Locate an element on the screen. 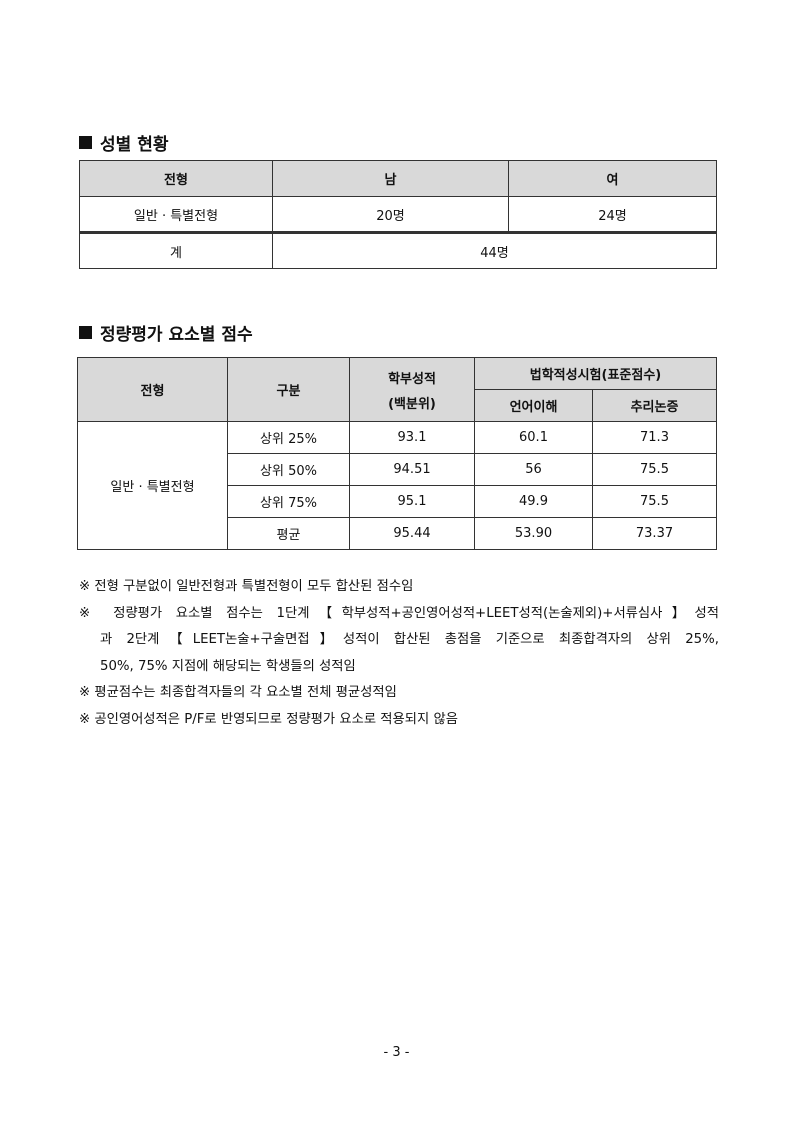 Image resolution: width=793 pixels, height=1121 pixels. header-cell: 구분 is located at coordinates (288, 389).